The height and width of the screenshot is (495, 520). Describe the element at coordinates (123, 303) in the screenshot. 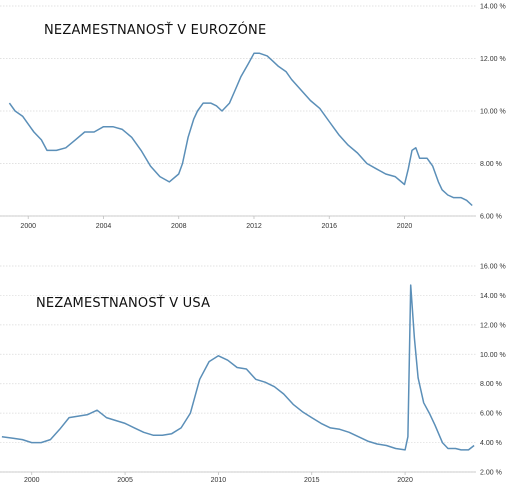

I see `usa-chart-title: NEZAMESTNANOSŤ V USA` at that location.